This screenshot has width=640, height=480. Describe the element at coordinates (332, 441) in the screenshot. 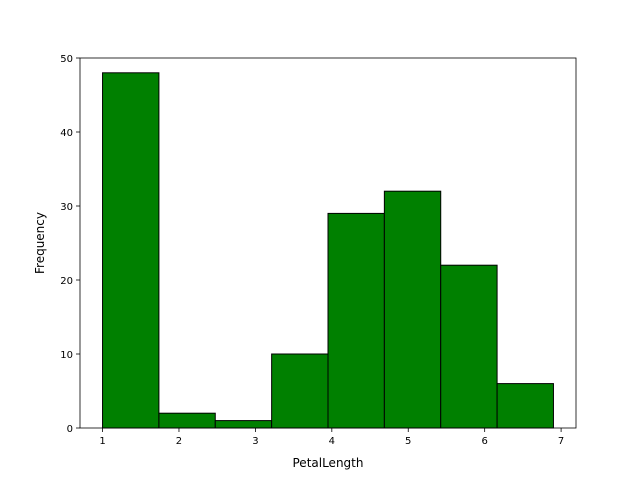

I see `x-tick-label: 4` at that location.